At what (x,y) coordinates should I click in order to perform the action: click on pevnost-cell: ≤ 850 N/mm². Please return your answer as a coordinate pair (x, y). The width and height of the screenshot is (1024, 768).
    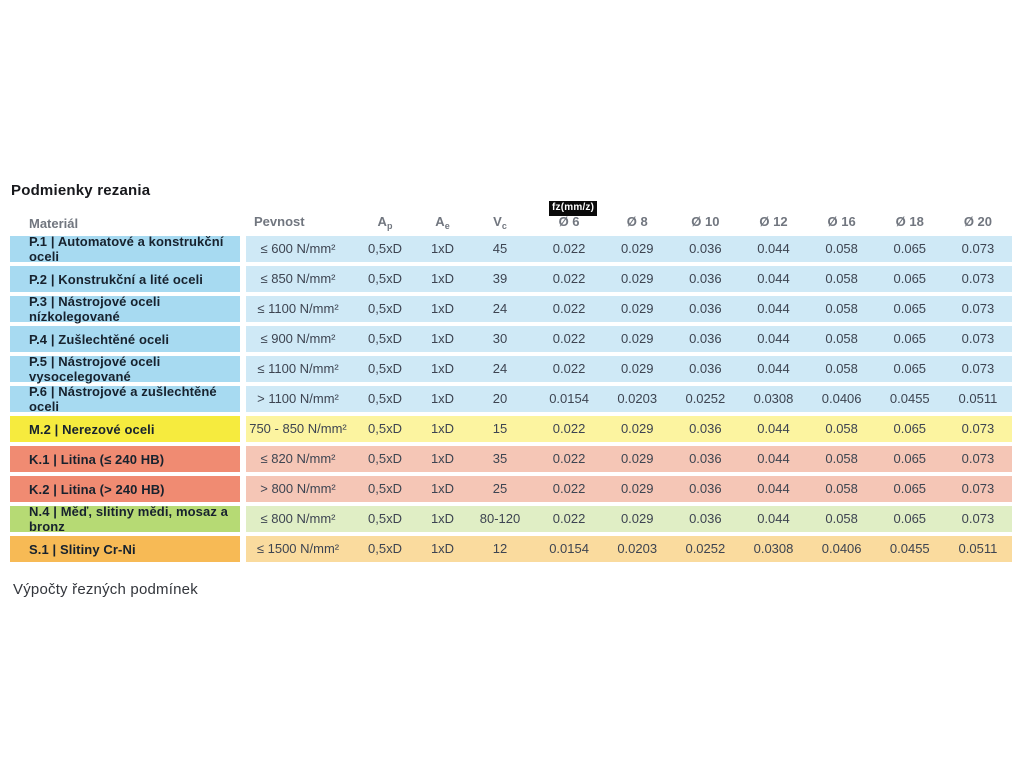
    Looking at the image, I should click on (298, 278).